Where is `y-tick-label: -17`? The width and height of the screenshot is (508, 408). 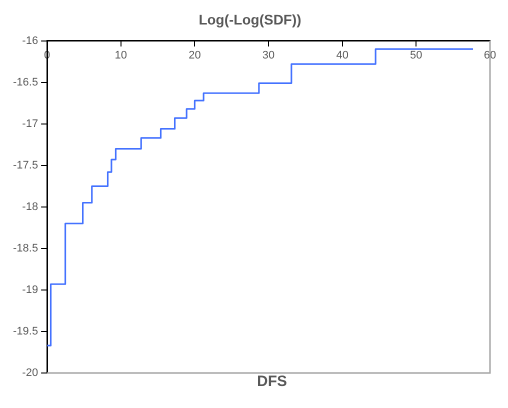 y-tick-label: -17 is located at coordinates (30, 124).